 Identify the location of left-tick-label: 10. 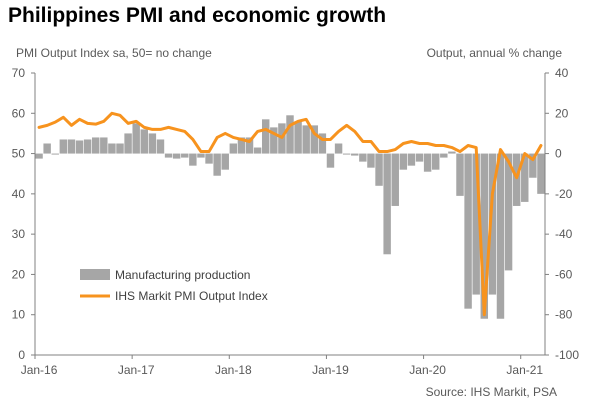
(19, 315).